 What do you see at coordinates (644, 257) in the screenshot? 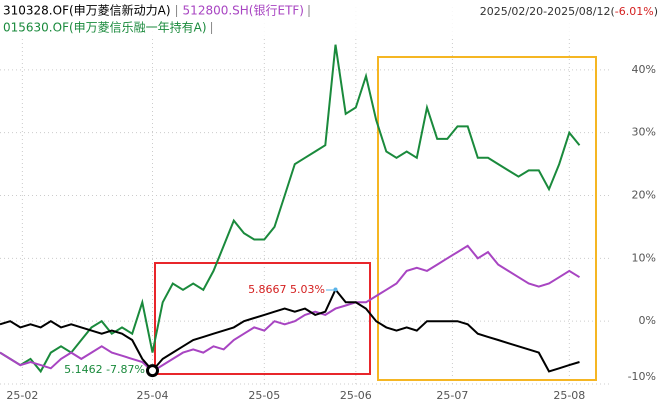
I see `y-tick-label: 10%` at bounding box center [644, 257].